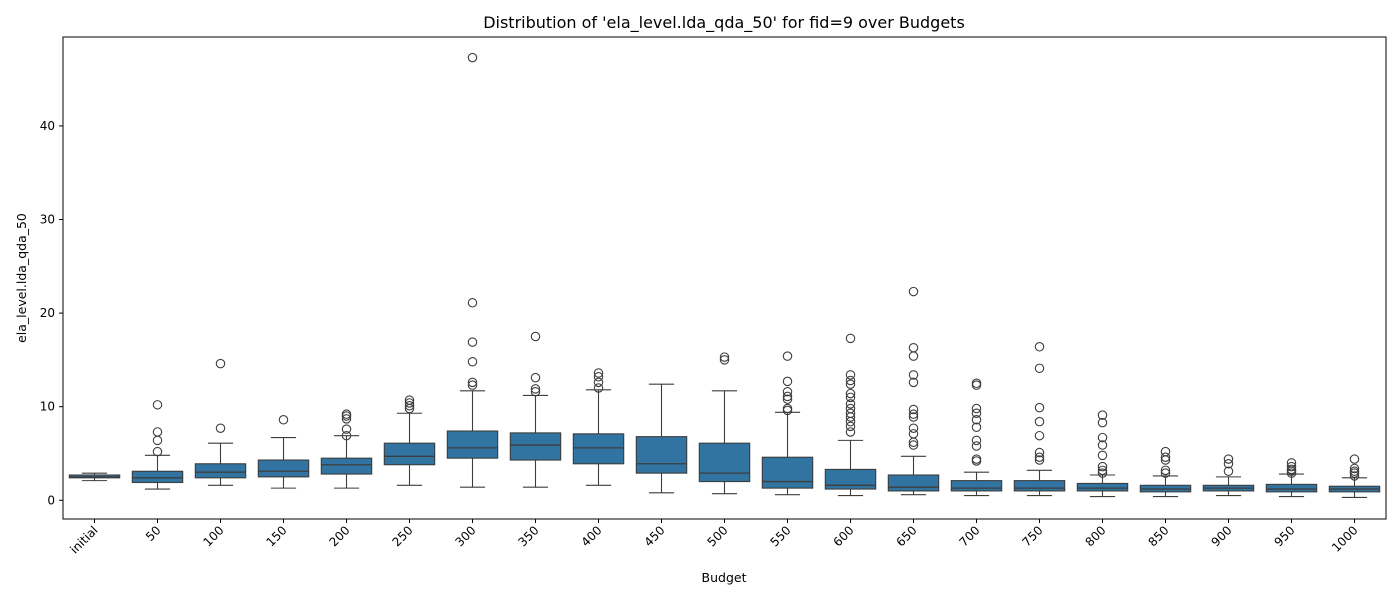  I want to click on x-tick-label: 900, so click(1222, 536).